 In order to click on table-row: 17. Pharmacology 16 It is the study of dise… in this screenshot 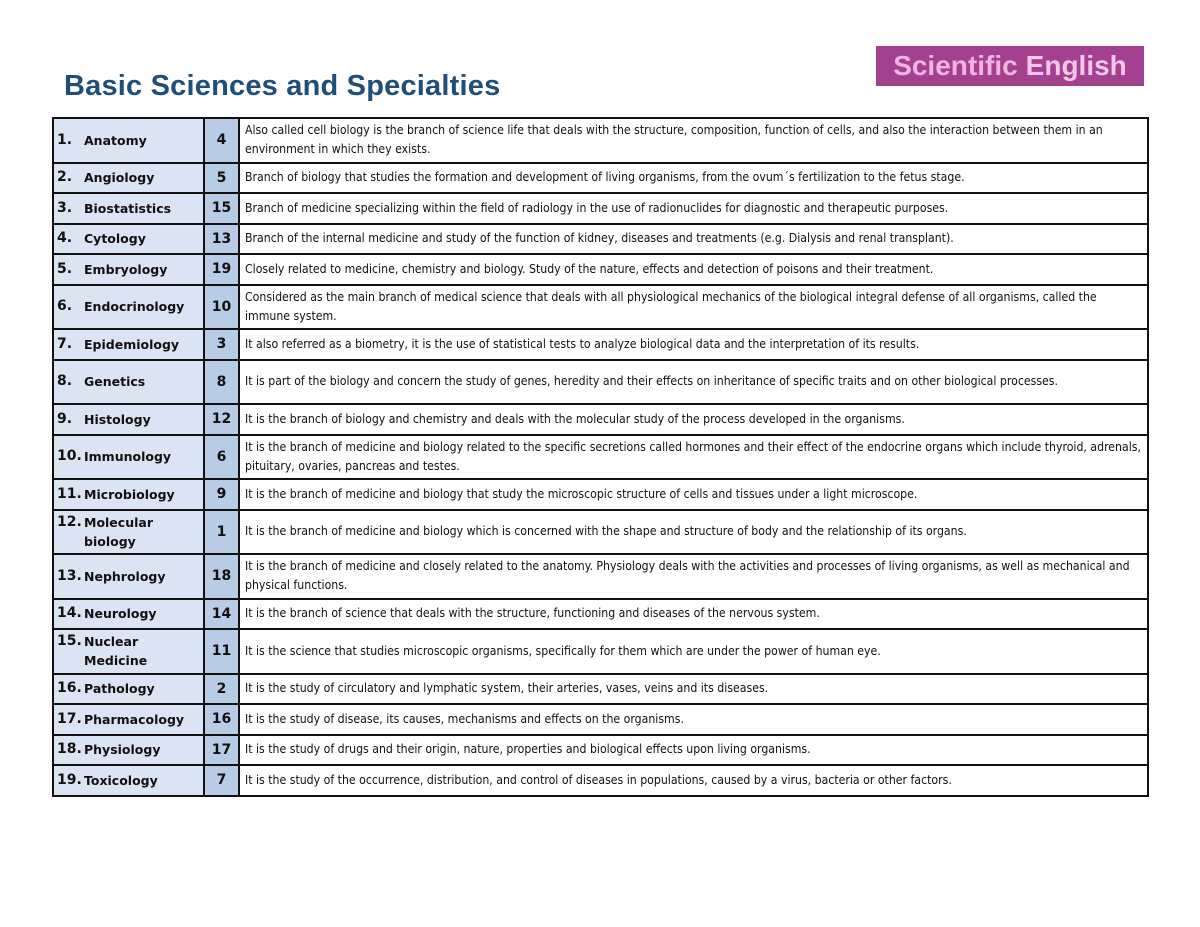, I will do `click(600, 719)`.